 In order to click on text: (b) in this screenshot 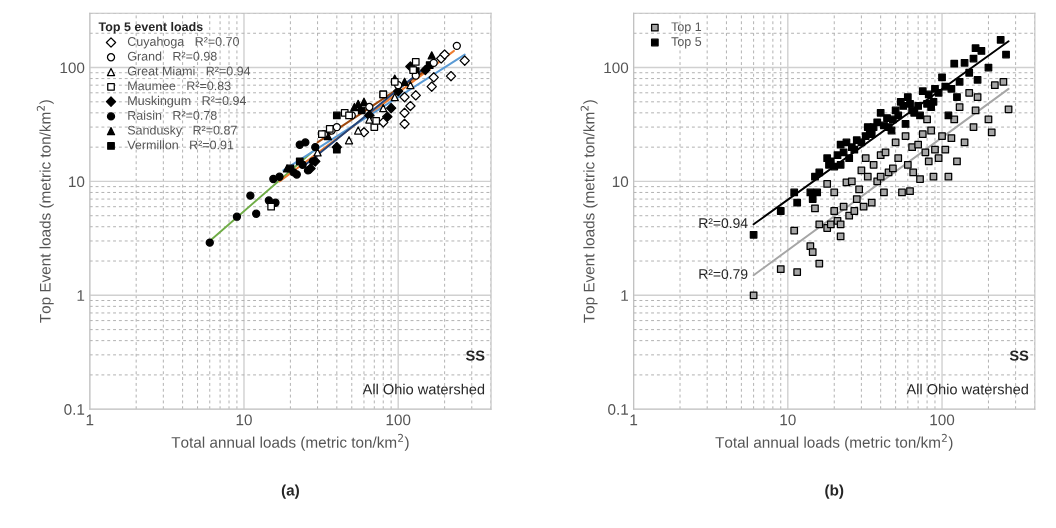, I will do `click(834, 491)`.